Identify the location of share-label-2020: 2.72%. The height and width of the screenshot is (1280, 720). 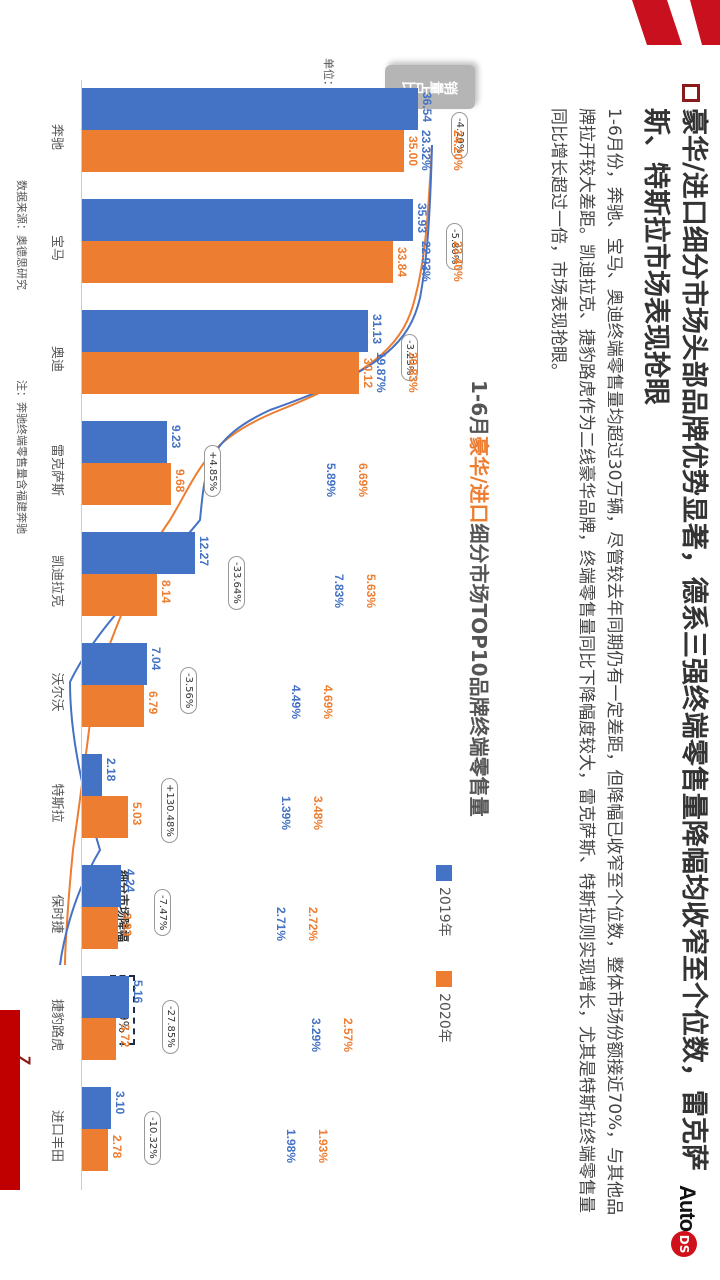
(313, 924).